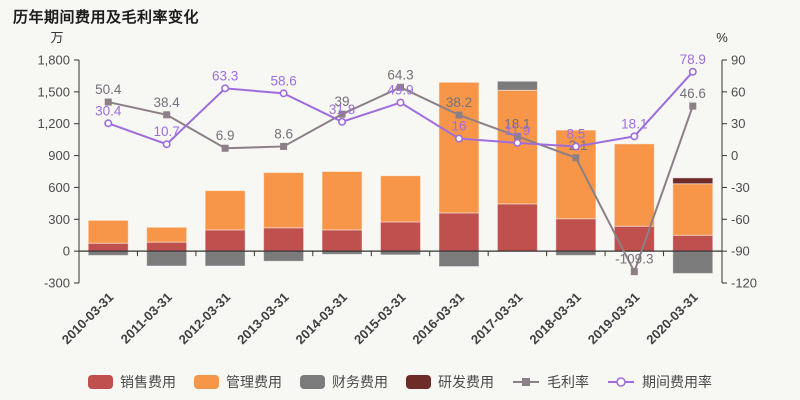 Image resolution: width=800 pixels, height=400 pixels. Describe the element at coordinates (634, 259) in the screenshot. I see `data-label-gross-margin: -109.3` at that location.